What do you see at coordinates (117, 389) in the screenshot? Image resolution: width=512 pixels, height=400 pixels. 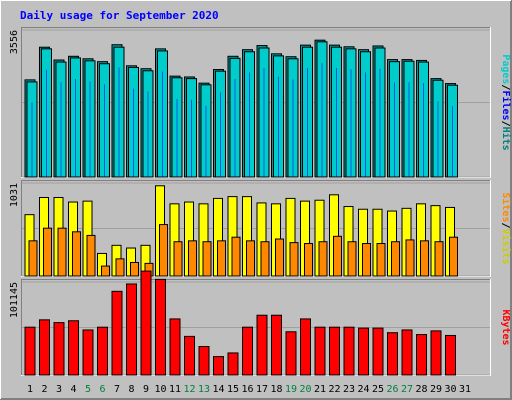 I see `x-label-day-7: 7` at bounding box center [117, 389].